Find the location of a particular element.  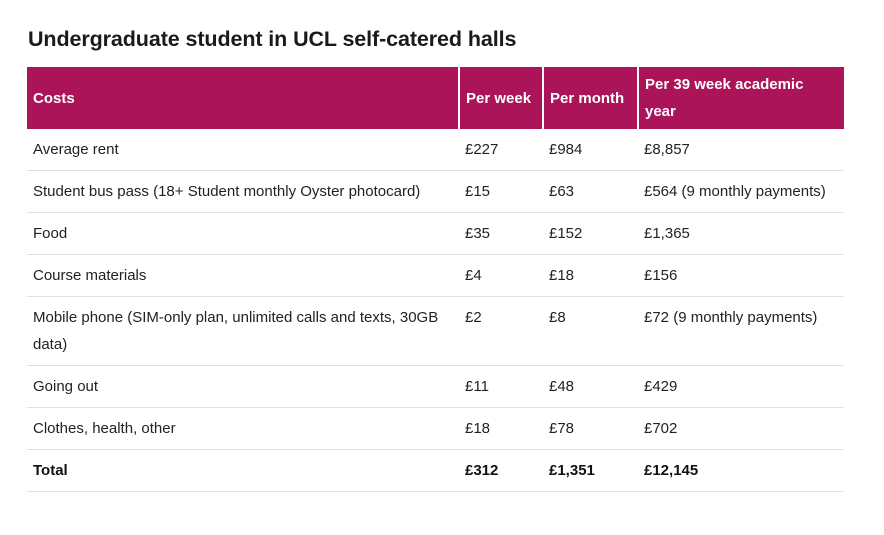

table-row: Course materials £4 £18 £156 is located at coordinates (435, 275).